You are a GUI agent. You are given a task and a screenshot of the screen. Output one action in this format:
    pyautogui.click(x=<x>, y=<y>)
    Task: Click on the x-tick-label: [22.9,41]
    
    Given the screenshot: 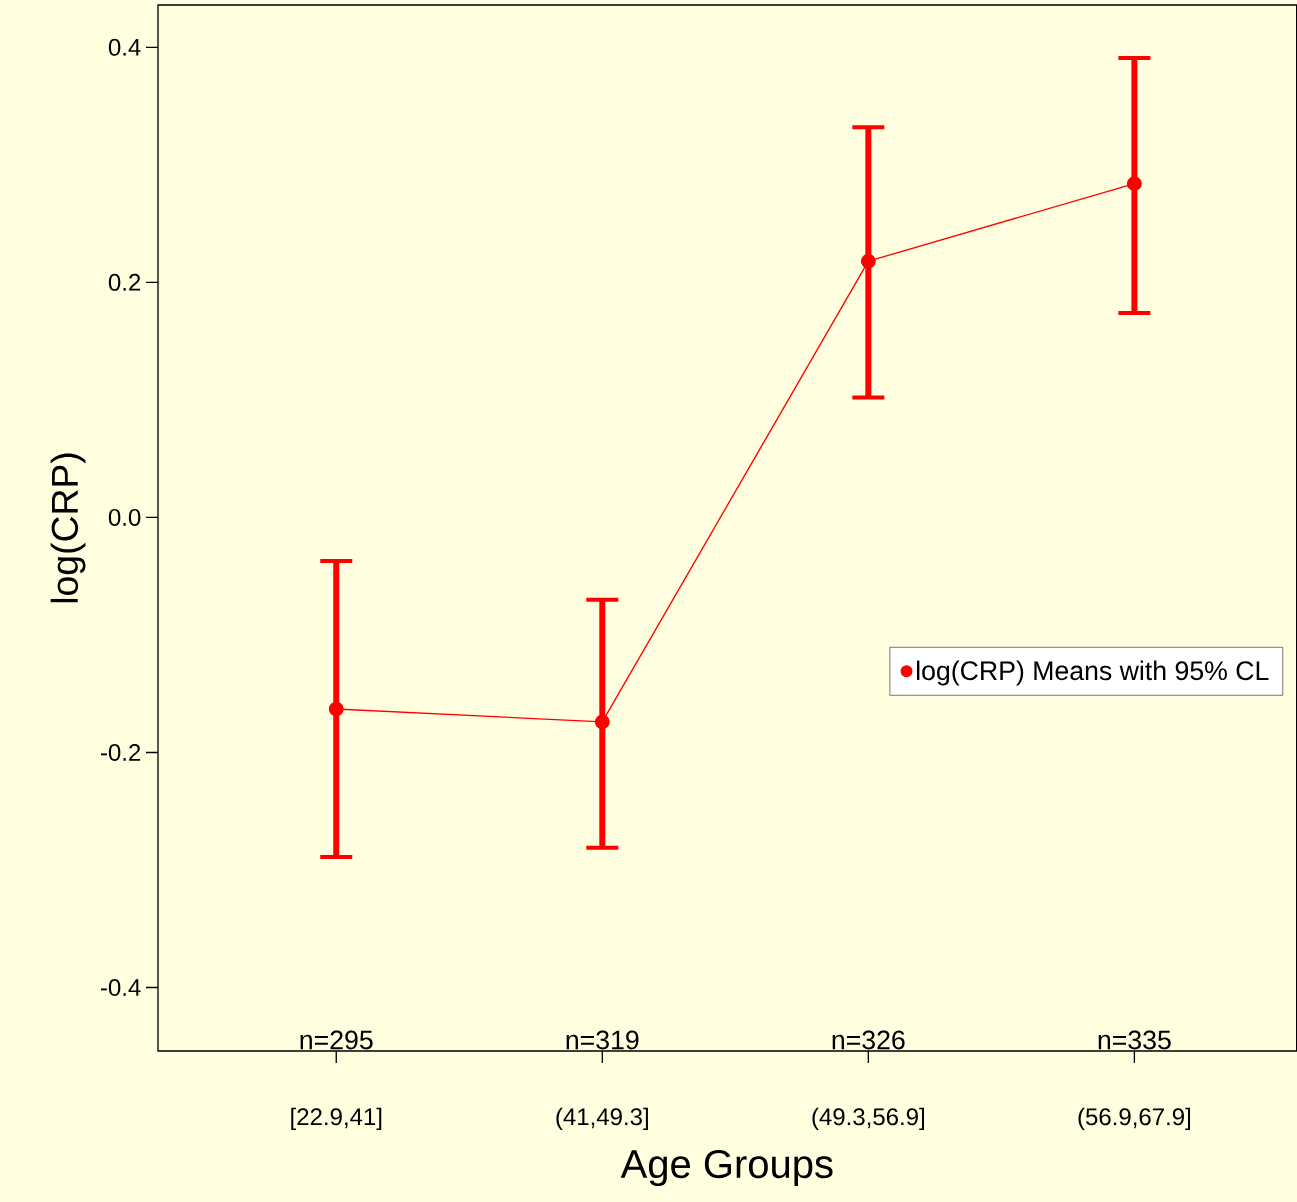 What is the action you would take?
    pyautogui.click(x=336, y=1119)
    